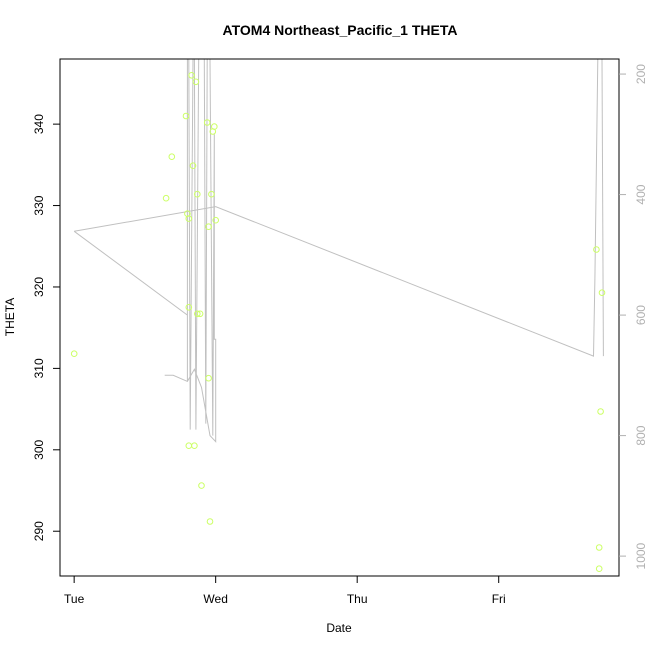 The image size is (650, 650). What do you see at coordinates (39, 124) in the screenshot?
I see `y-tick-label-5: 340` at bounding box center [39, 124].